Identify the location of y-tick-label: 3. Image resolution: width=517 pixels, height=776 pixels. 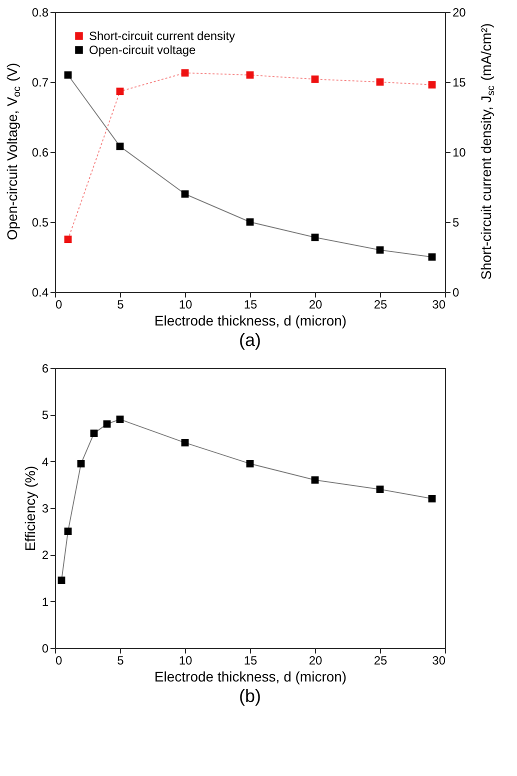
(45, 509).